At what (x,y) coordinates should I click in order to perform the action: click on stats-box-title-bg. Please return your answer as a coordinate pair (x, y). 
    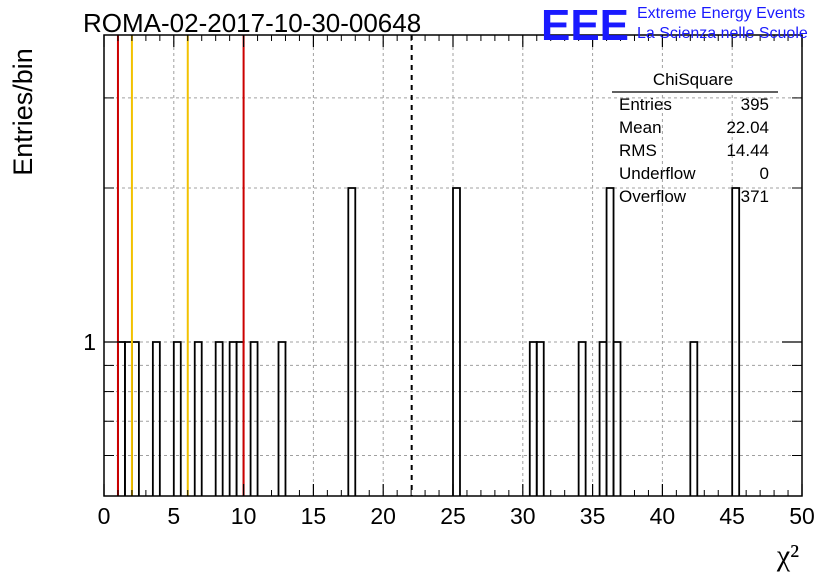
    Looking at the image, I should click on (695, 80).